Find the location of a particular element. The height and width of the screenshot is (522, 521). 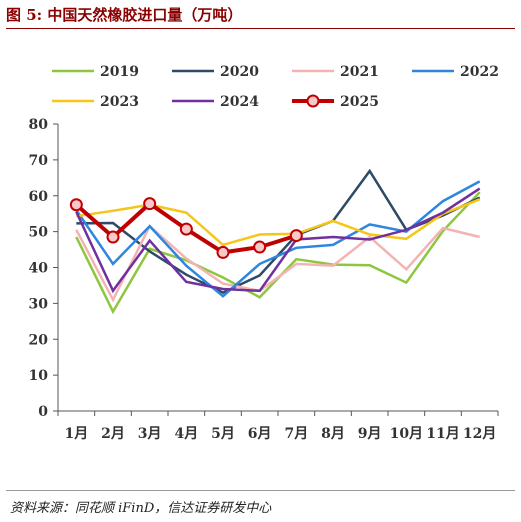

x-tick-label: 5月 is located at coordinates (223, 434).